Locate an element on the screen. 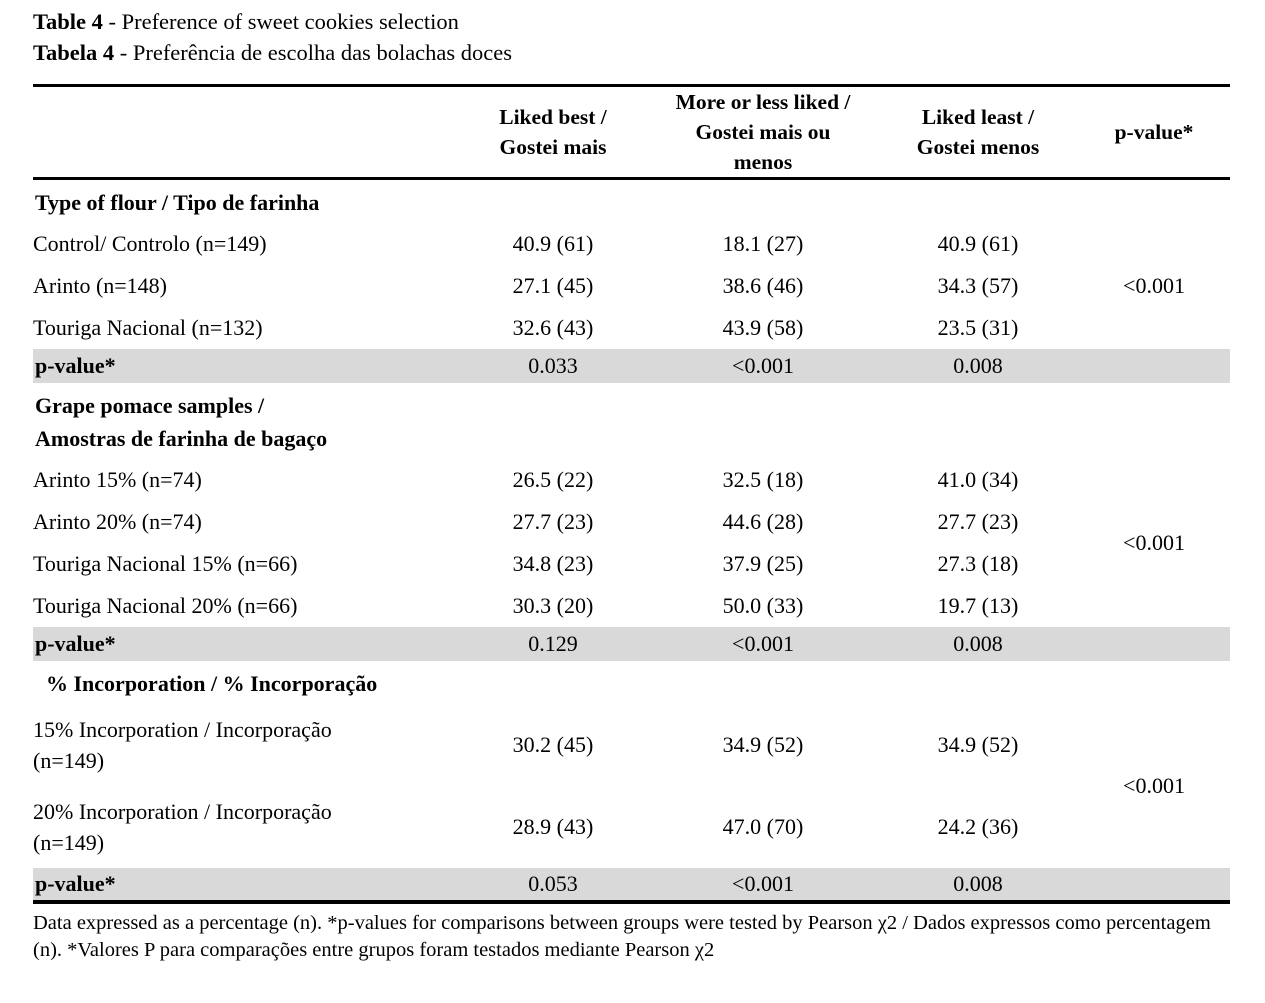 This screenshot has width=1265, height=1003. section-header-incorporation: % Incorporation / % Incorporação is located at coordinates (631, 682).